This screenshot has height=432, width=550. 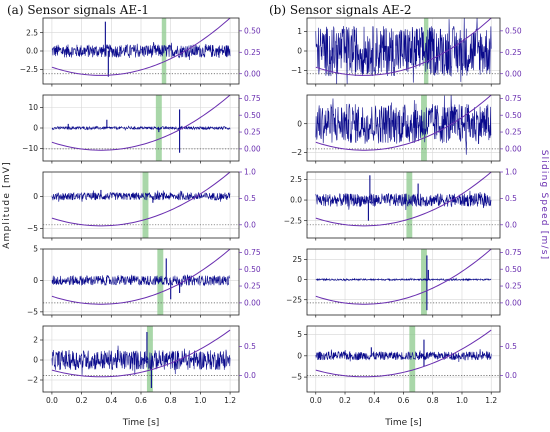 I want to click on y-axis-label: Amplitude [mV], so click(x=7, y=205).